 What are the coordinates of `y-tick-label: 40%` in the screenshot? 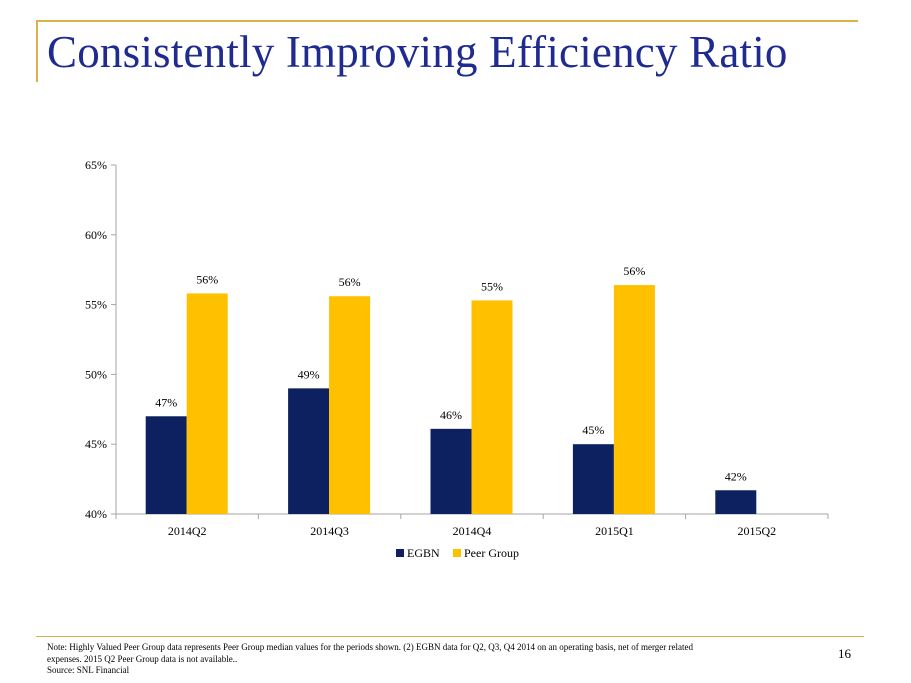 It's located at (96, 514).